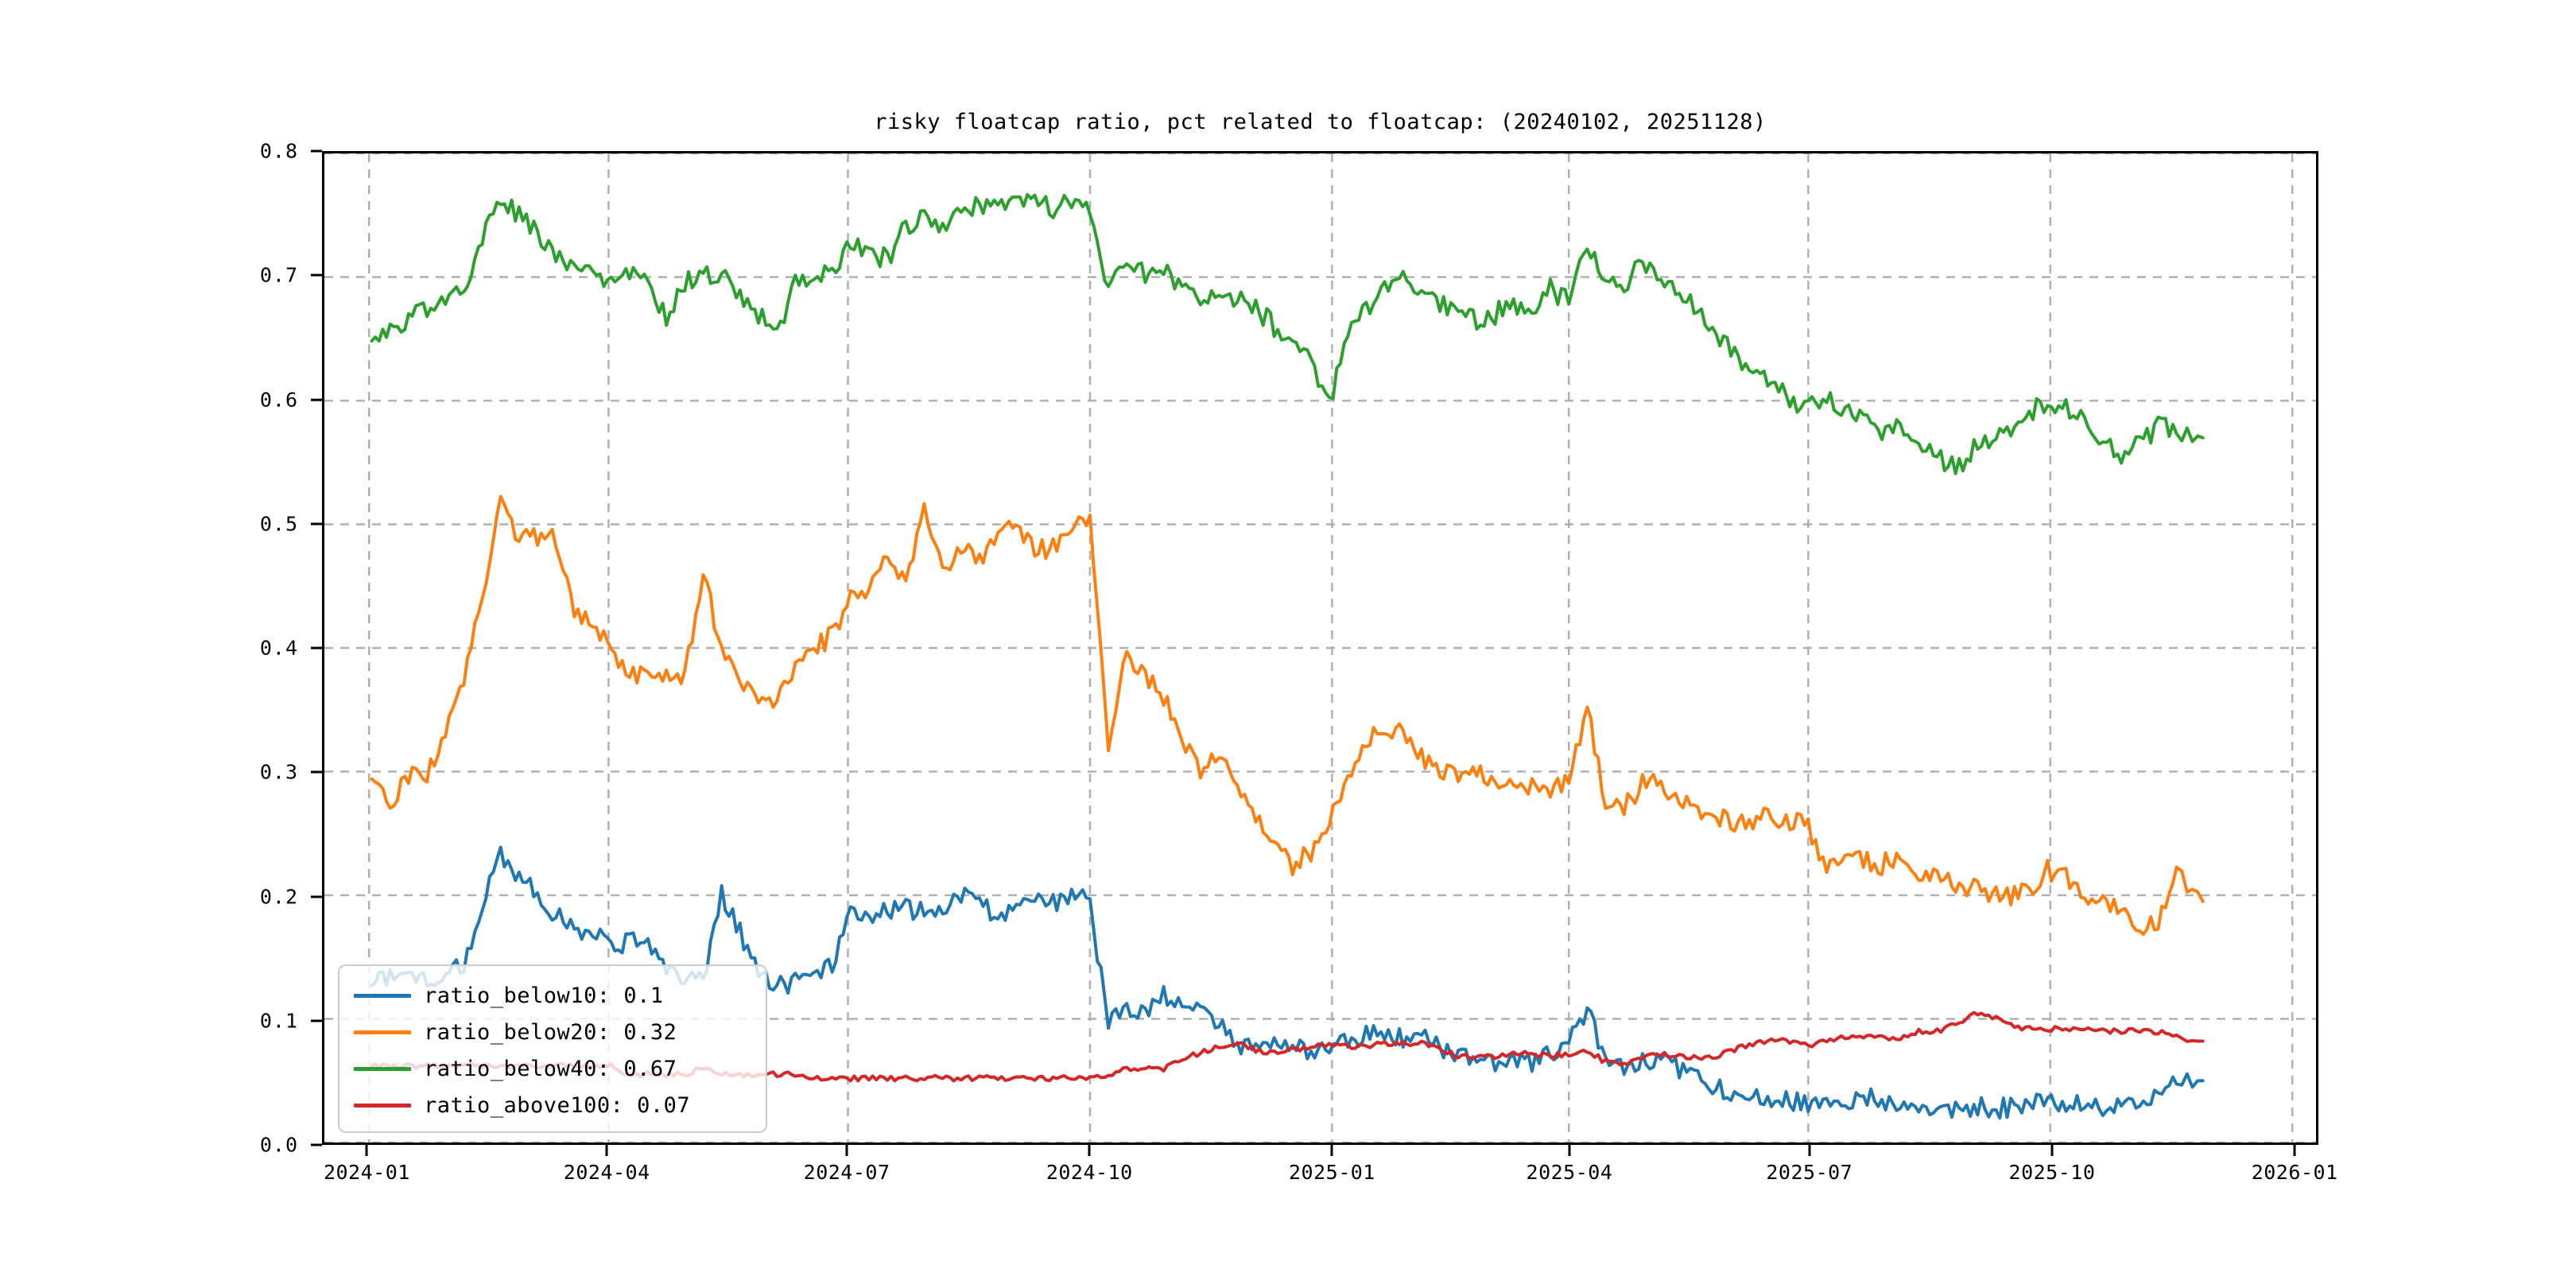 Image resolution: width=2576 pixels, height=1288 pixels. I want to click on x-tick-label: 2026-01, so click(2294, 1172).